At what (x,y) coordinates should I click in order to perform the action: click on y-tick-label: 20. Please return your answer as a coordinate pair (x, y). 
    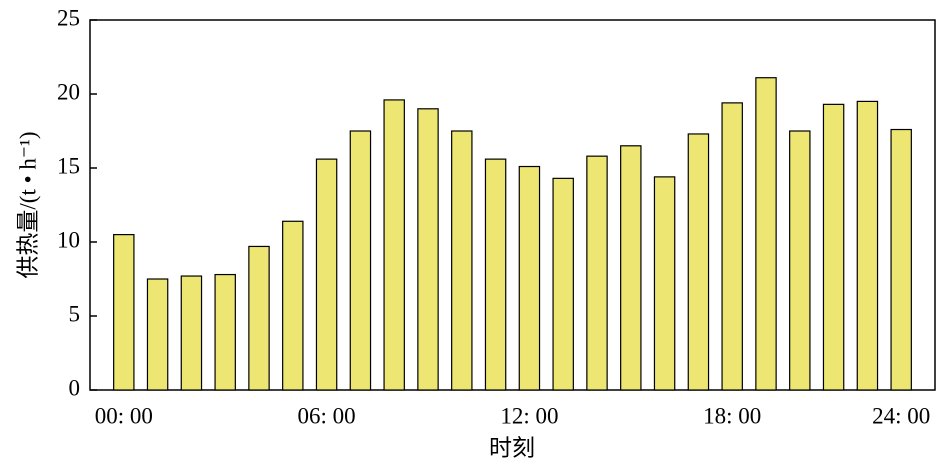
    Looking at the image, I should click on (68, 91).